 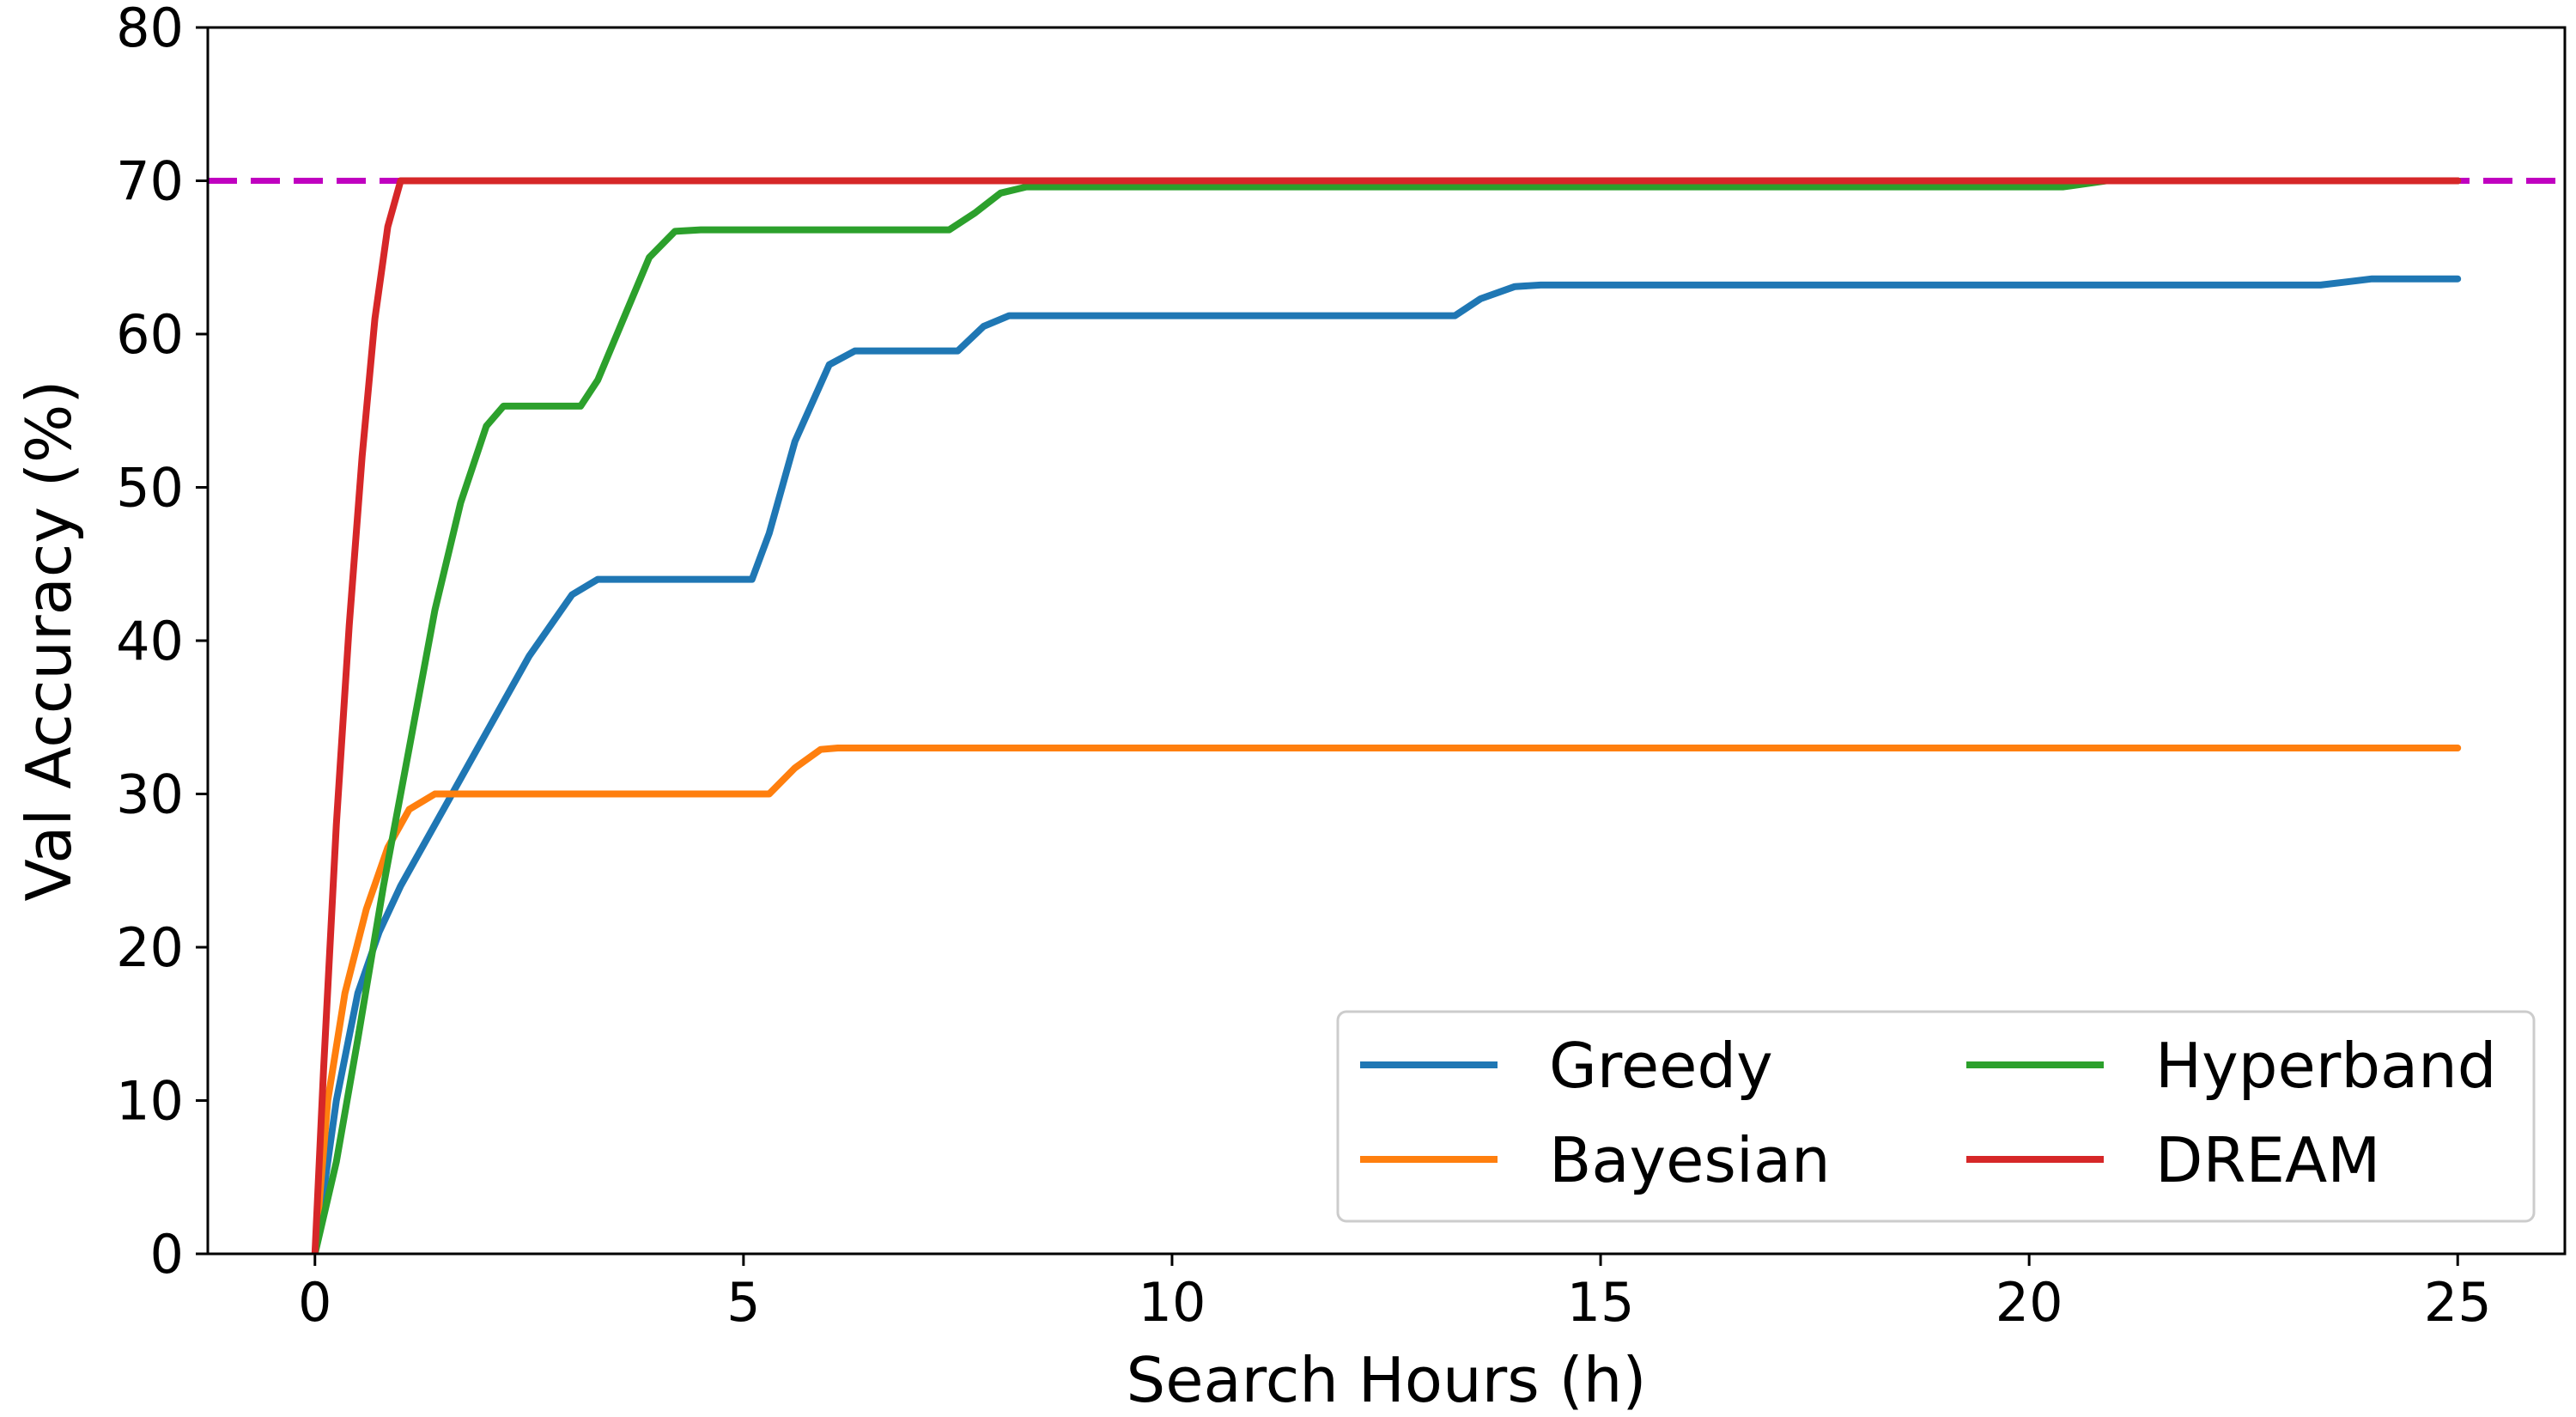 What do you see at coordinates (743, 1302) in the screenshot?
I see `x-tick-label: 5` at bounding box center [743, 1302].